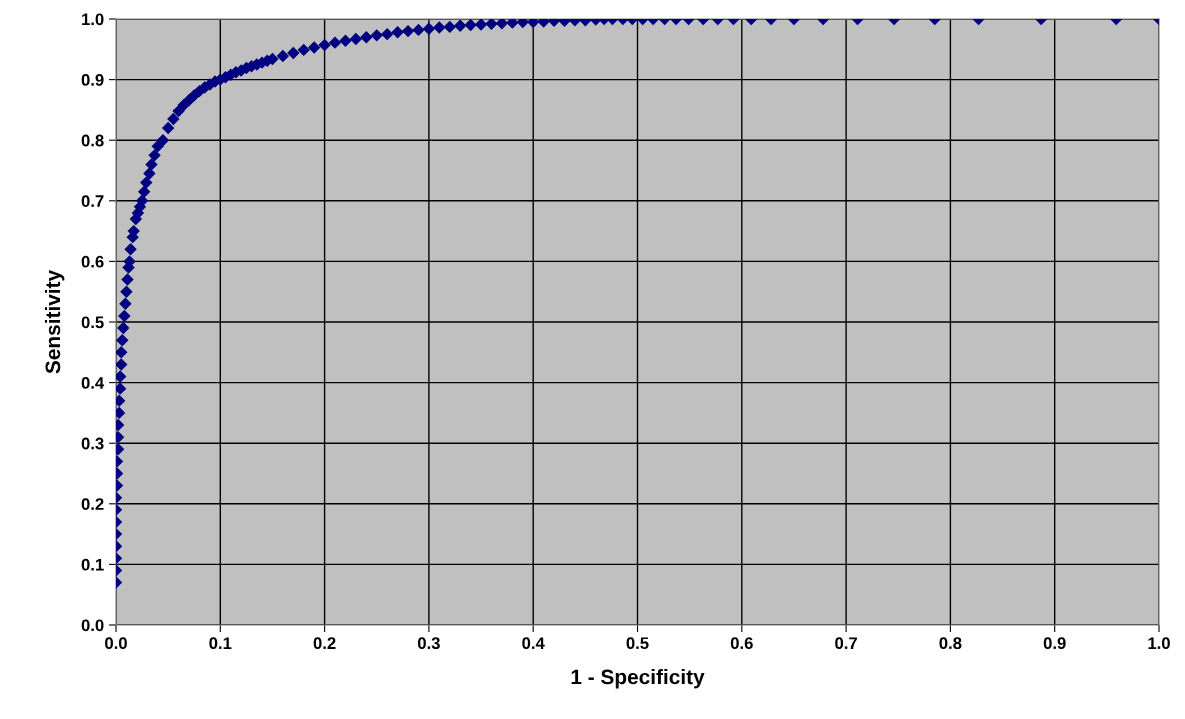 Image resolution: width=1185 pixels, height=719 pixels. Describe the element at coordinates (93, 19) in the screenshot. I see `y-tick-label: 1.0` at that location.